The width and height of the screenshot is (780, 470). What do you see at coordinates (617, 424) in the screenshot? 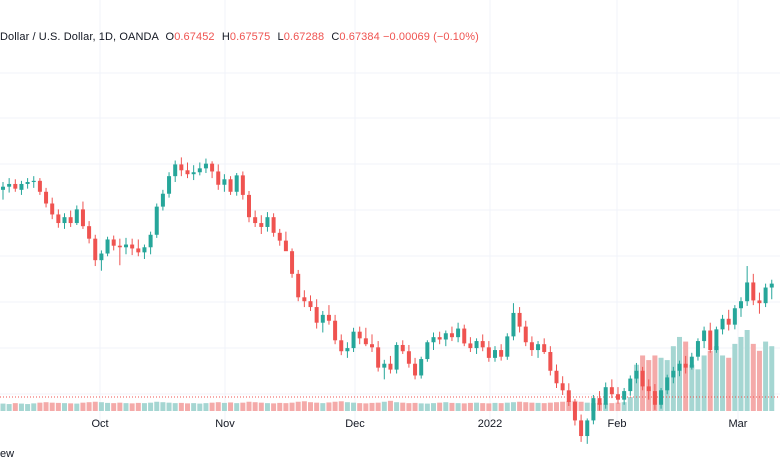
I see `x-tick-label: Feb` at bounding box center [617, 424].